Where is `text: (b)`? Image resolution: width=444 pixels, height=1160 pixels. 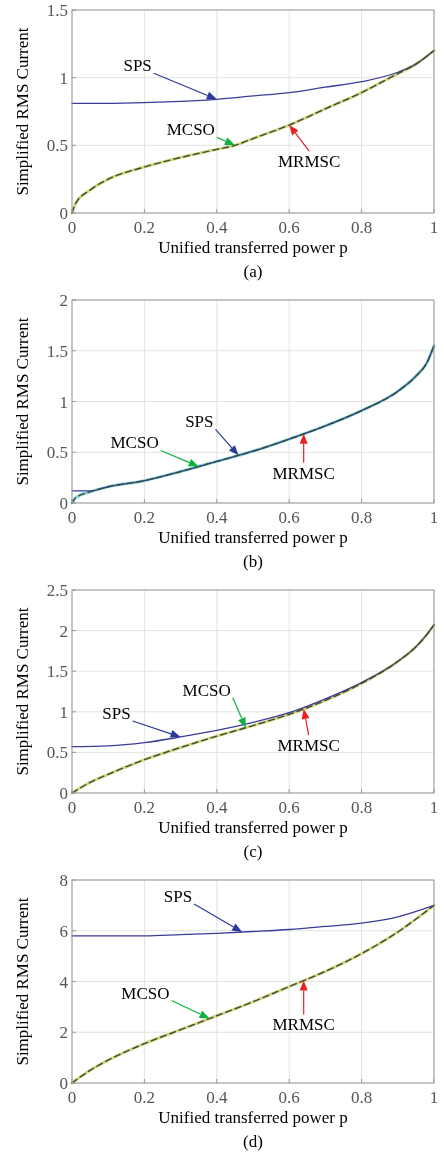 text: (b) is located at coordinates (253, 561).